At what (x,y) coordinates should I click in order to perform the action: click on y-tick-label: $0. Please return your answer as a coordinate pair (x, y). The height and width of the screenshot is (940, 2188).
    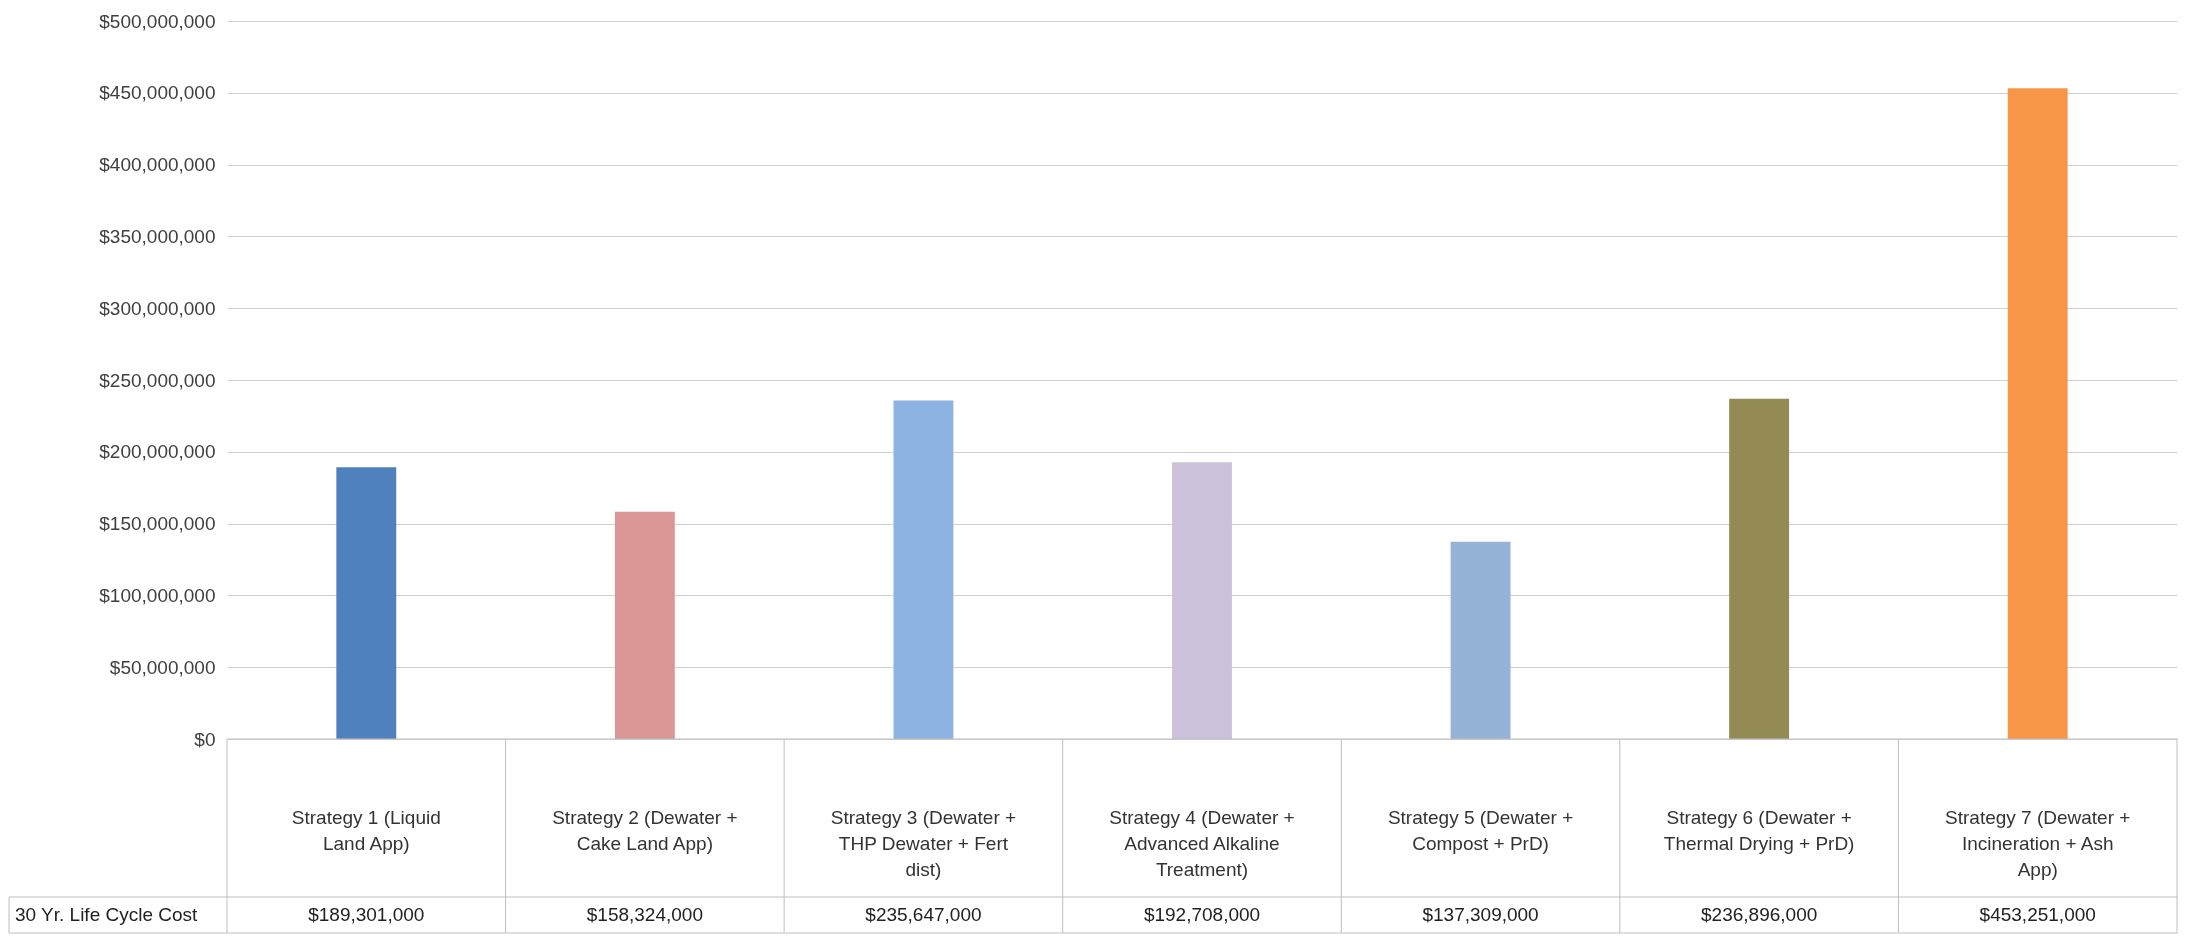
    Looking at the image, I should click on (205, 739).